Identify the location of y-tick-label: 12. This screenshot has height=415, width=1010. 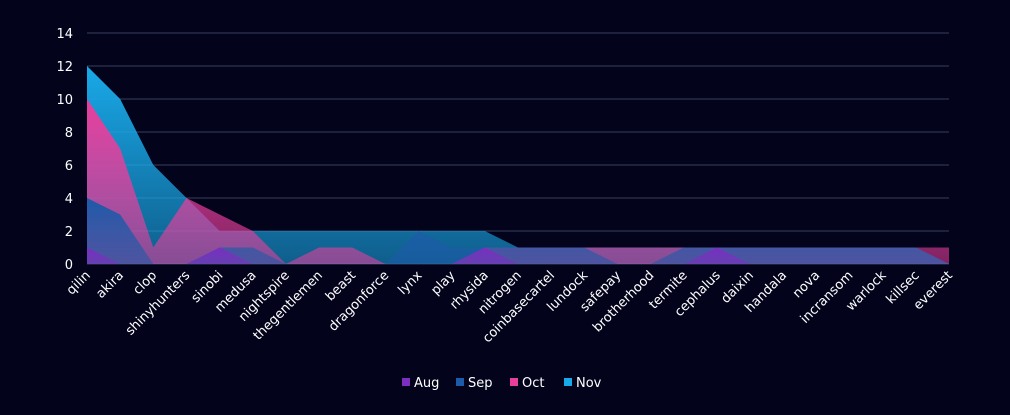
(64, 67).